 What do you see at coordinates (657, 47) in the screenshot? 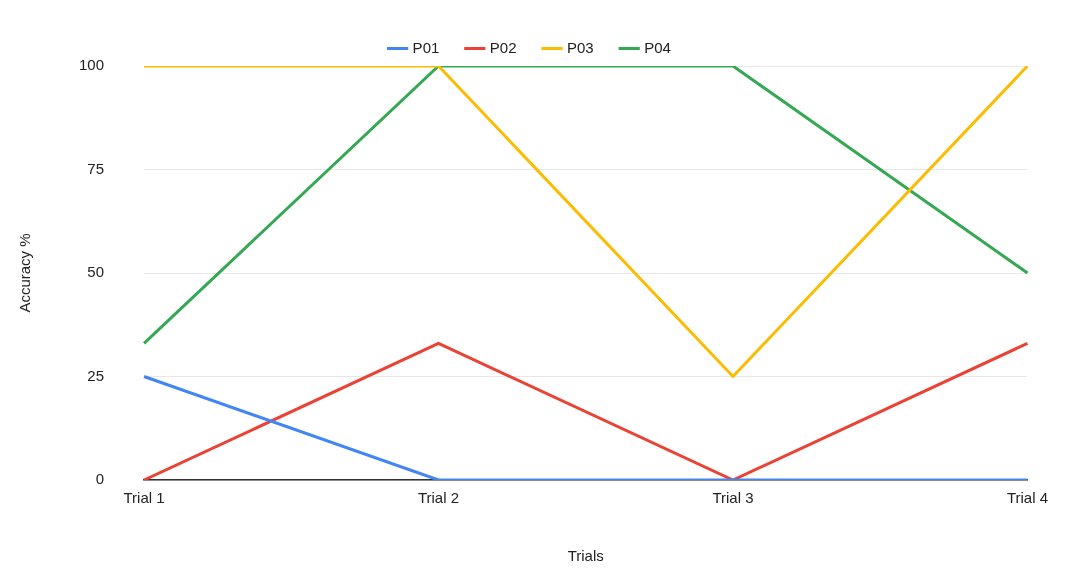
I see `legend-label: P04` at bounding box center [657, 47].